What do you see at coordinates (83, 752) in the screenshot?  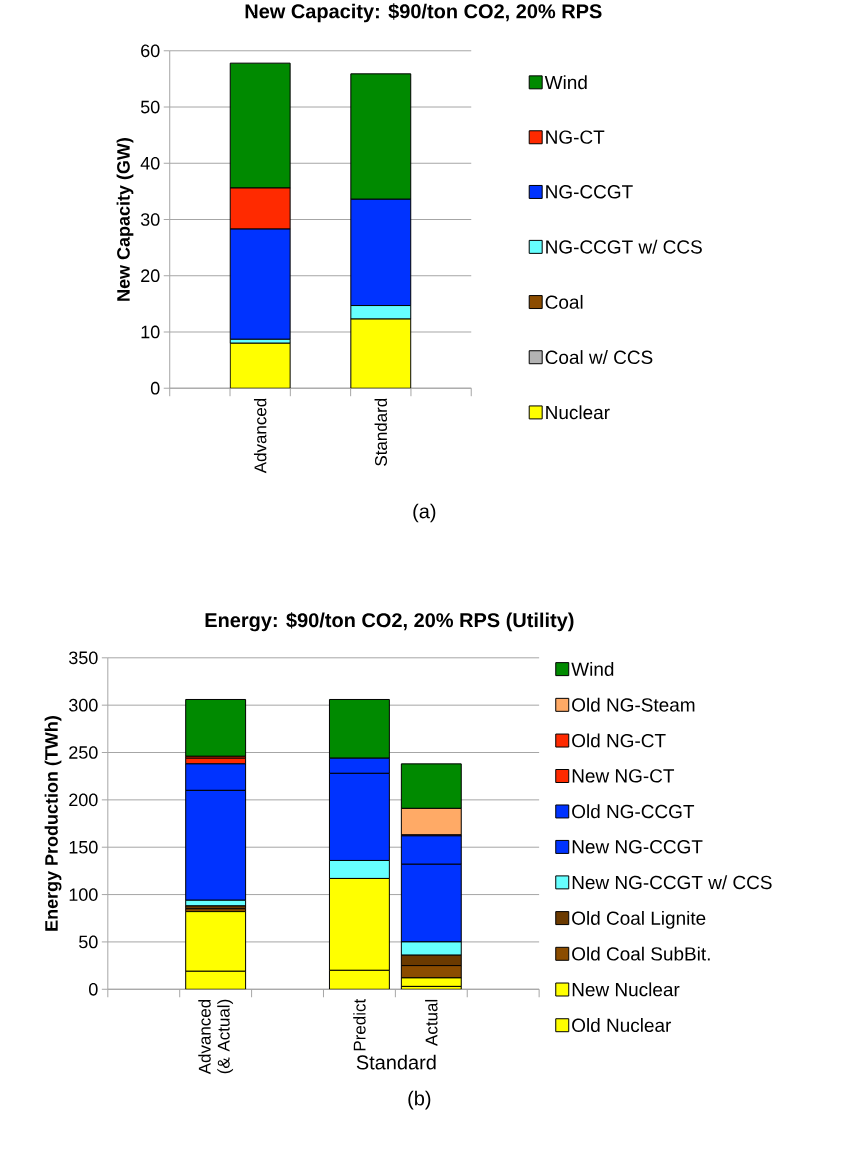 I see `y-tick-label: 250` at bounding box center [83, 752].